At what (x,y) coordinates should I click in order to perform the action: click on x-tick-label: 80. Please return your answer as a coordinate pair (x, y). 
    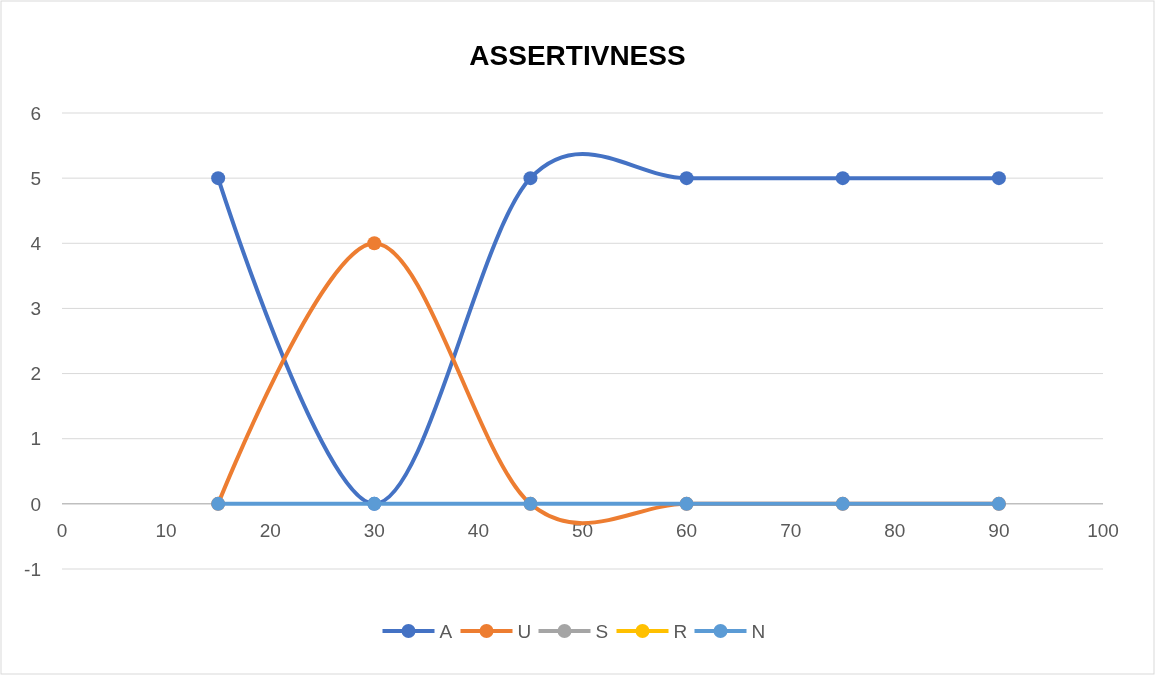
    Looking at the image, I should click on (895, 530).